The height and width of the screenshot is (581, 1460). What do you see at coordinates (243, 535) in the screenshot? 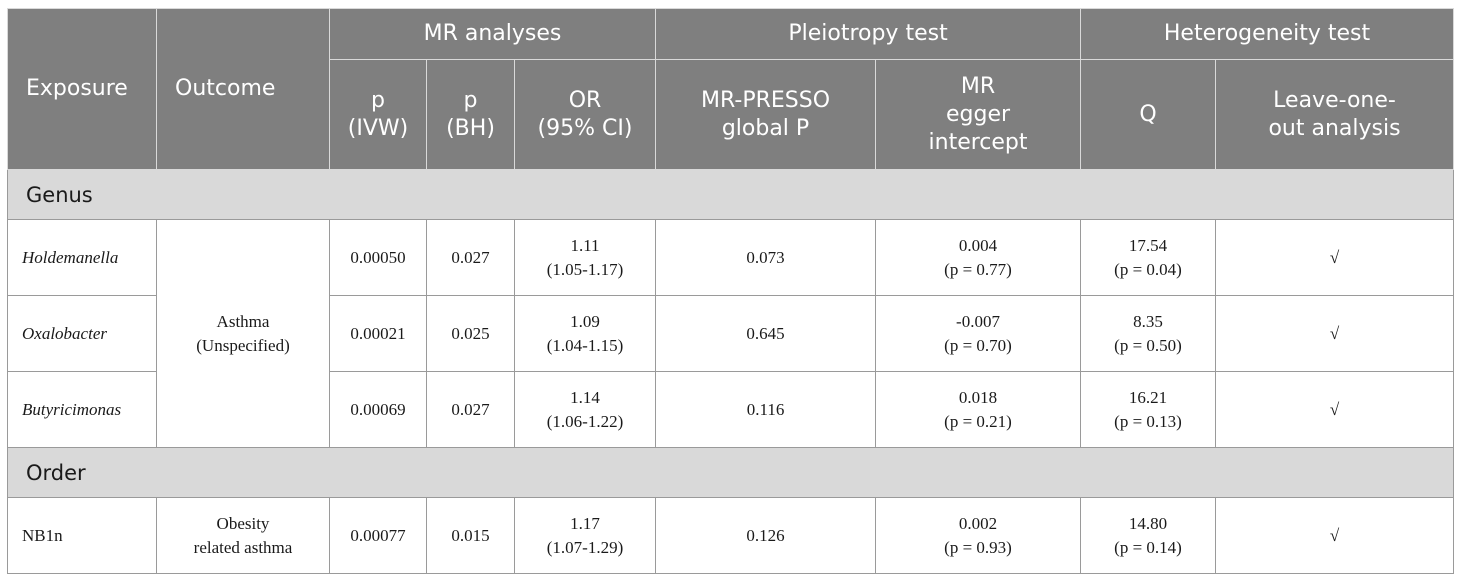
I see `outcome-cell: Obesity related asthma` at bounding box center [243, 535].